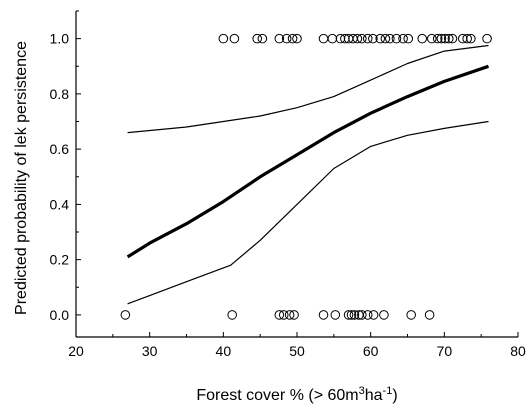 This screenshot has height=409, width=532. What do you see at coordinates (60, 149) in the screenshot?
I see `y-tick-label: 0.6` at bounding box center [60, 149].